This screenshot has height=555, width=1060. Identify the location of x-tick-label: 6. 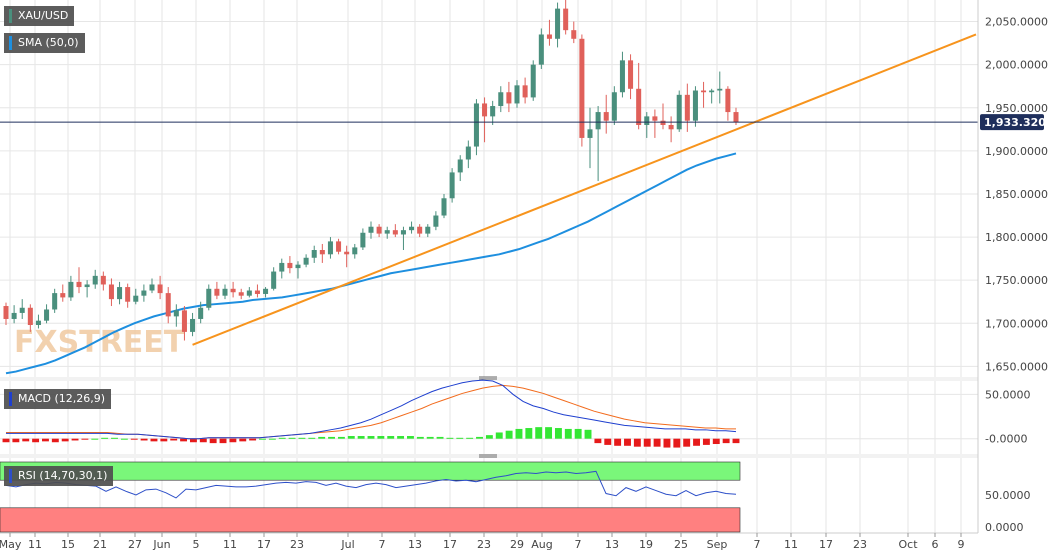
(935, 544).